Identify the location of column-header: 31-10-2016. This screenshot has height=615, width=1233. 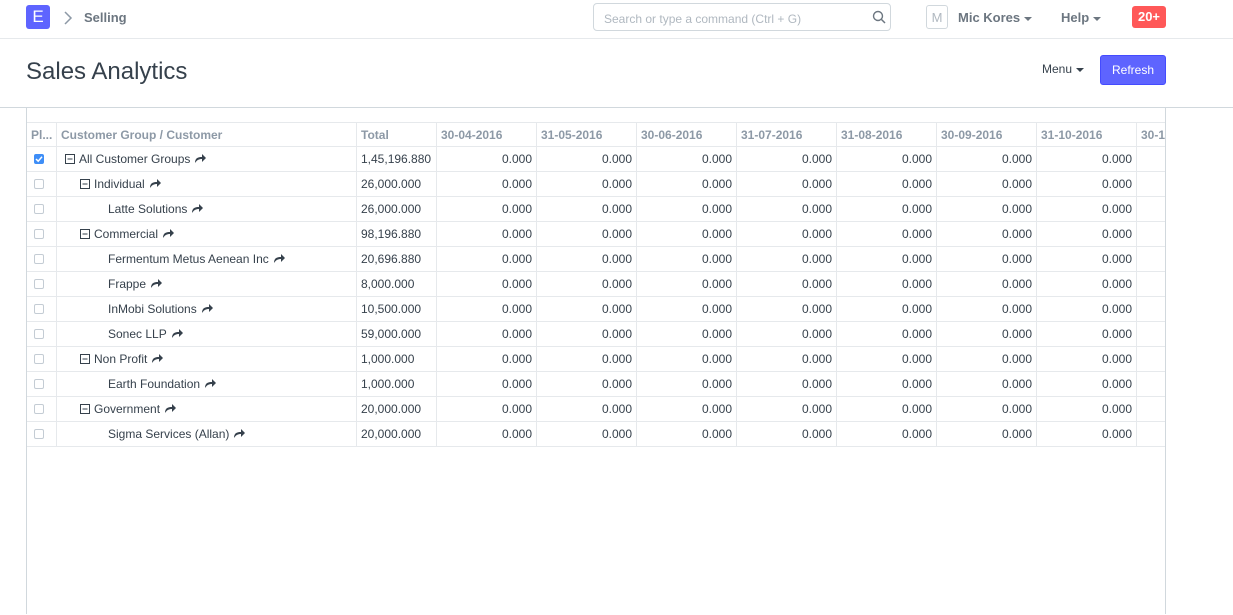
(1087, 134).